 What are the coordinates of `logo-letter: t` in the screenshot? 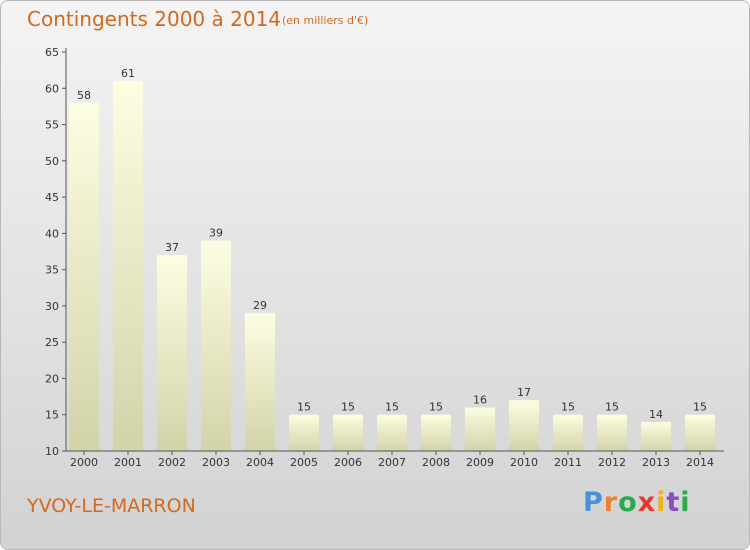 It's located at (673, 502).